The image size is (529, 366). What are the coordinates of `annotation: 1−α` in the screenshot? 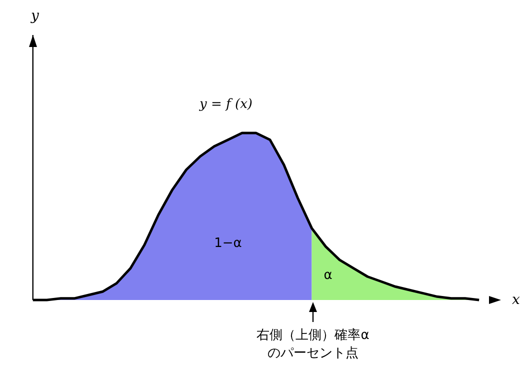 It's located at (228, 243).